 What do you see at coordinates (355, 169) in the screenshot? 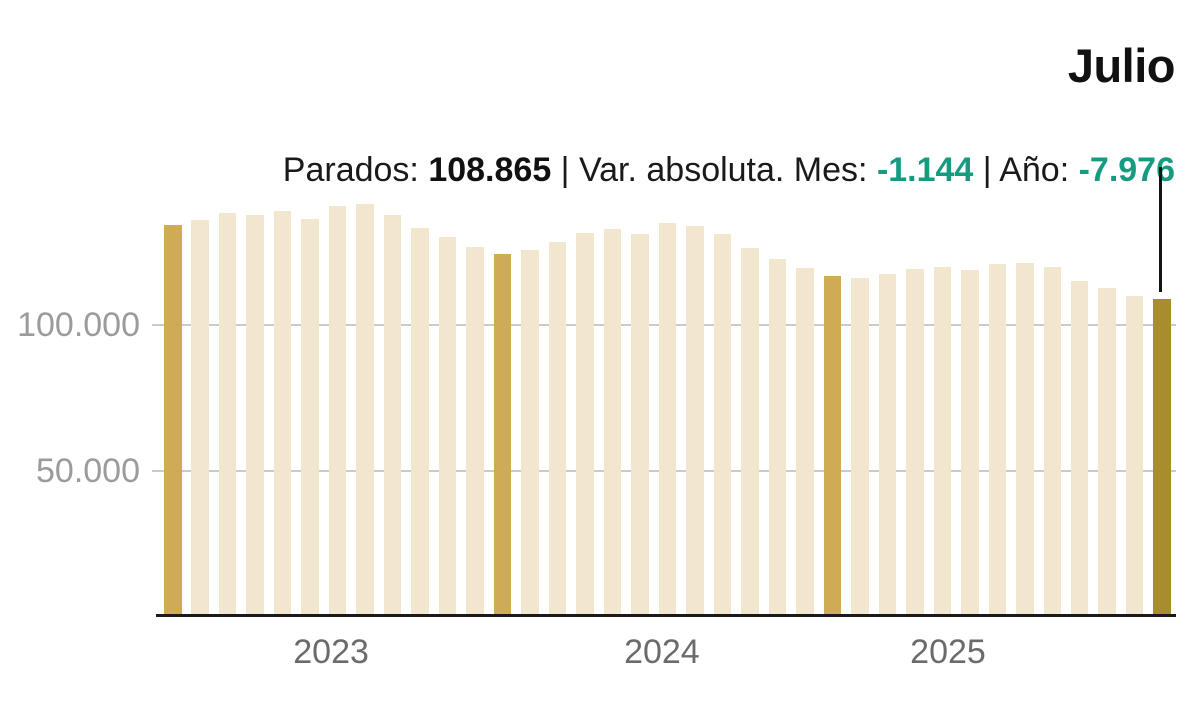
I see `parados-label: Parados:` at bounding box center [355, 169].